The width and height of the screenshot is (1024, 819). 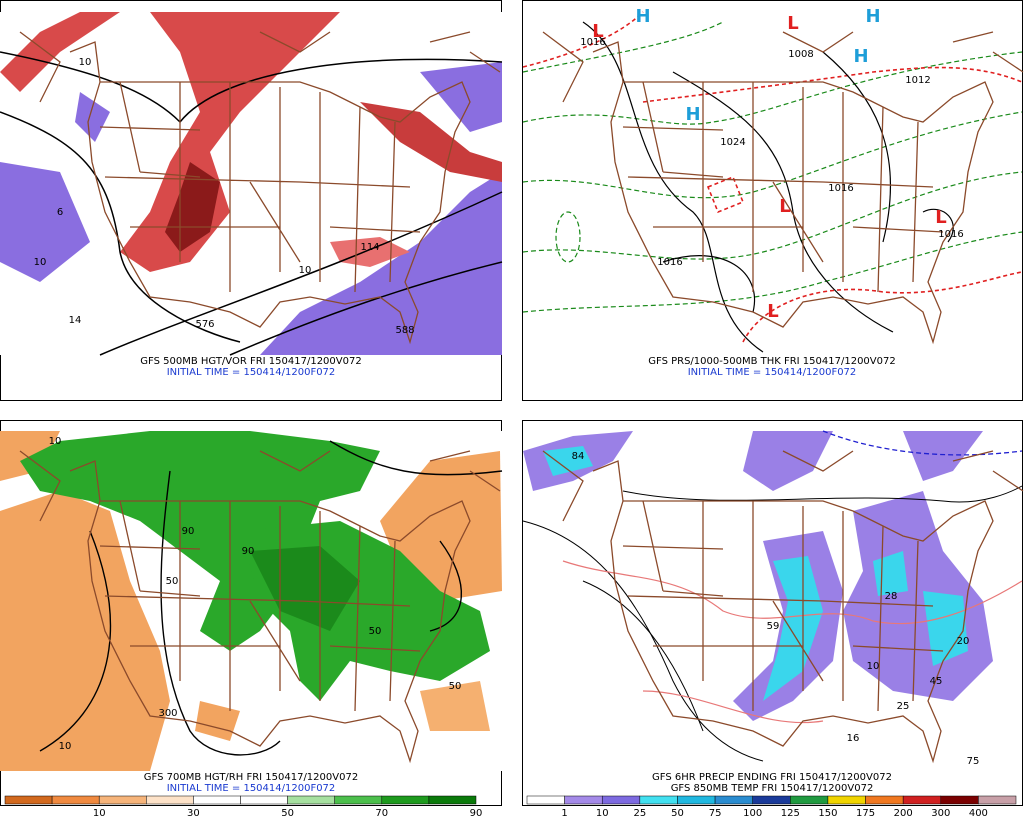 I want to click on colorbar-label: 150, so click(x=827, y=813).